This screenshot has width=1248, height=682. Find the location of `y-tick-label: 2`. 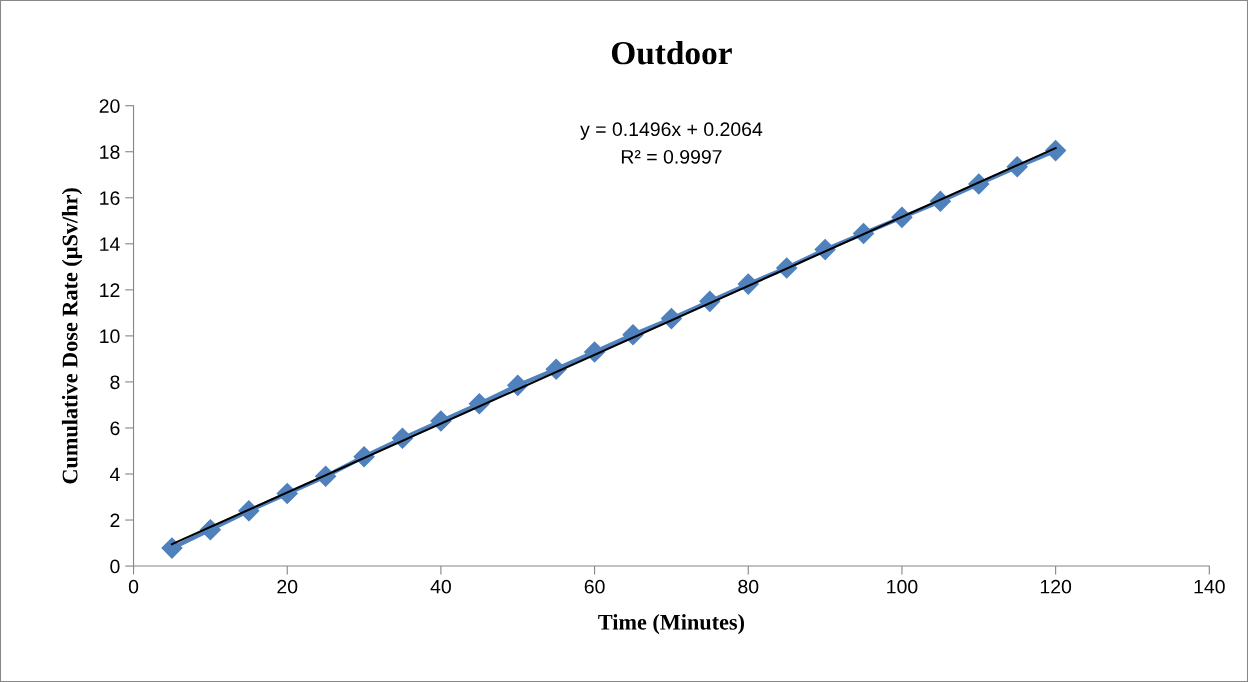

y-tick-label: 2 is located at coordinates (115, 520).